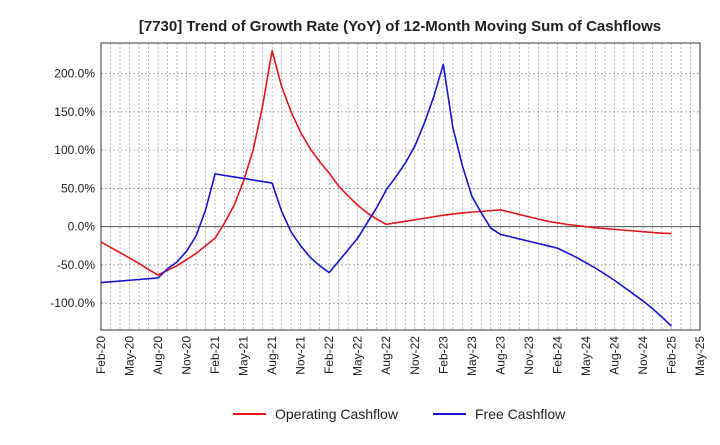  What do you see at coordinates (415, 355) in the screenshot?
I see `x-tick-label: Nov-22` at bounding box center [415, 355].